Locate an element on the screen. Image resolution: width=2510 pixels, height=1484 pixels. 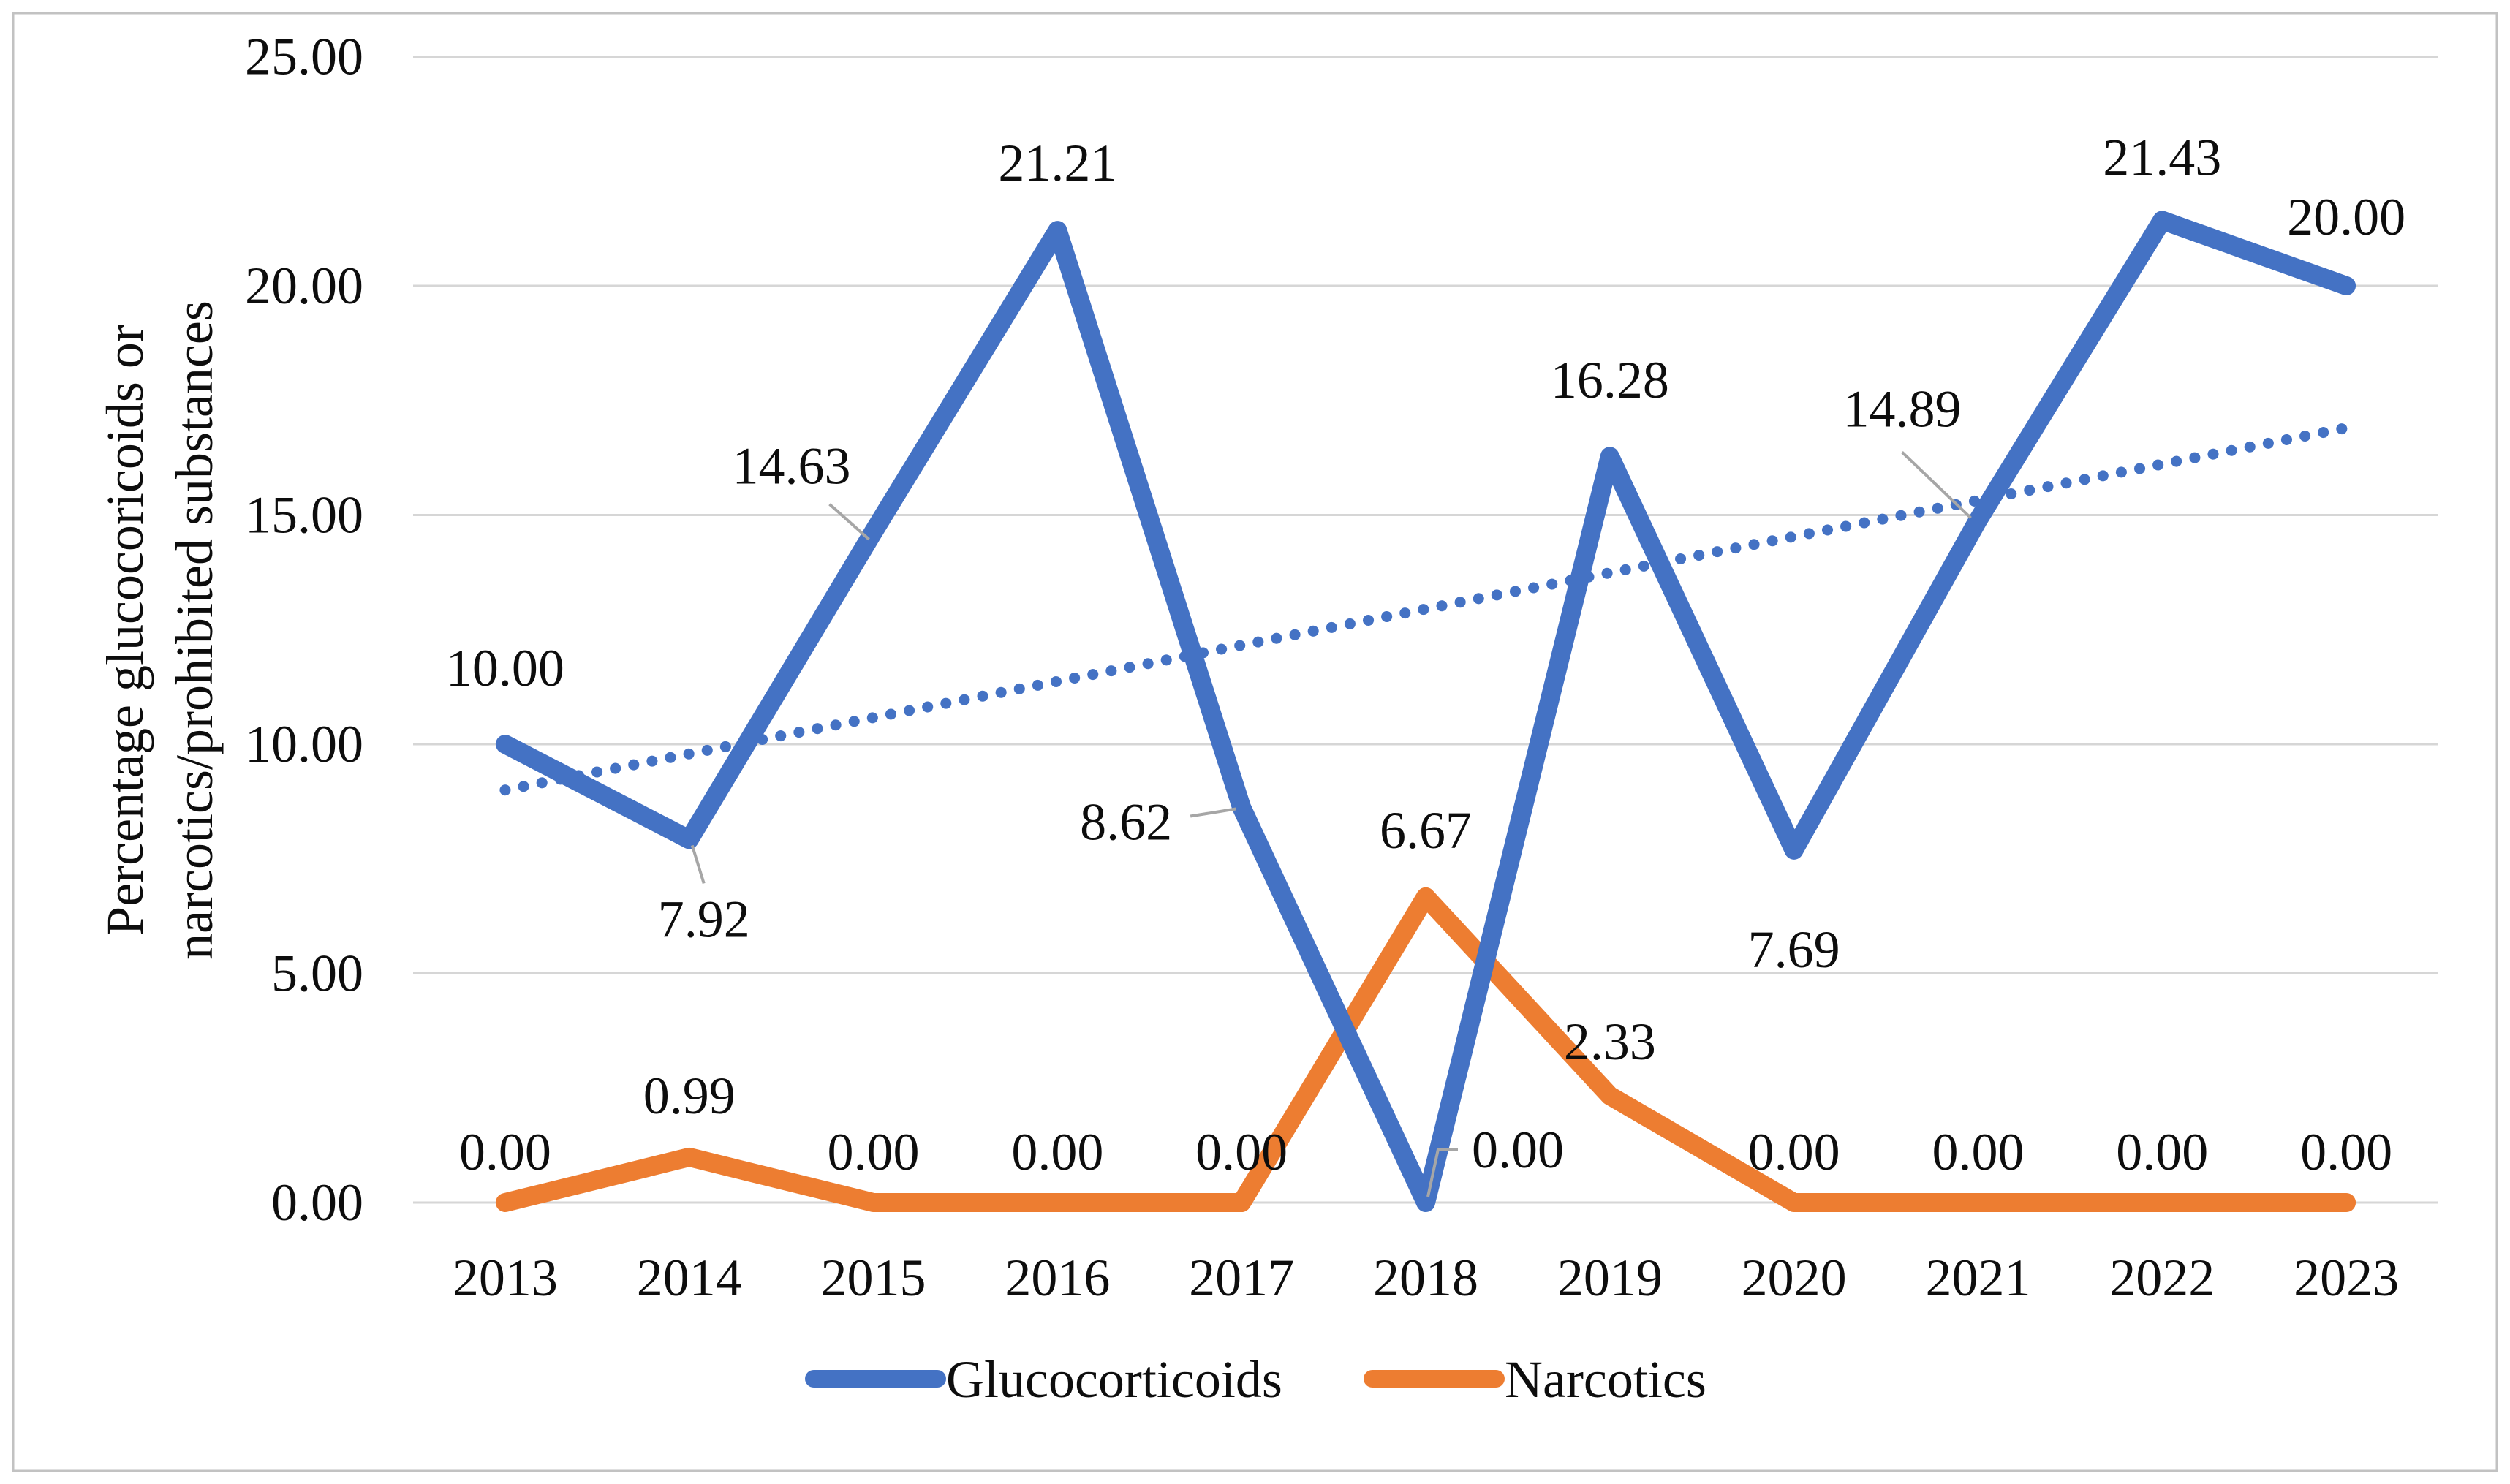
x-tick-label: 2017 is located at coordinates (1241, 1278).